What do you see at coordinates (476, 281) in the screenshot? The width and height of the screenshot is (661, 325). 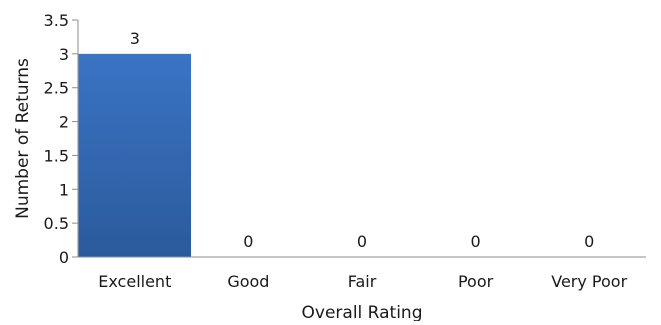 I see `x-tick-label: Poor` at bounding box center [476, 281].